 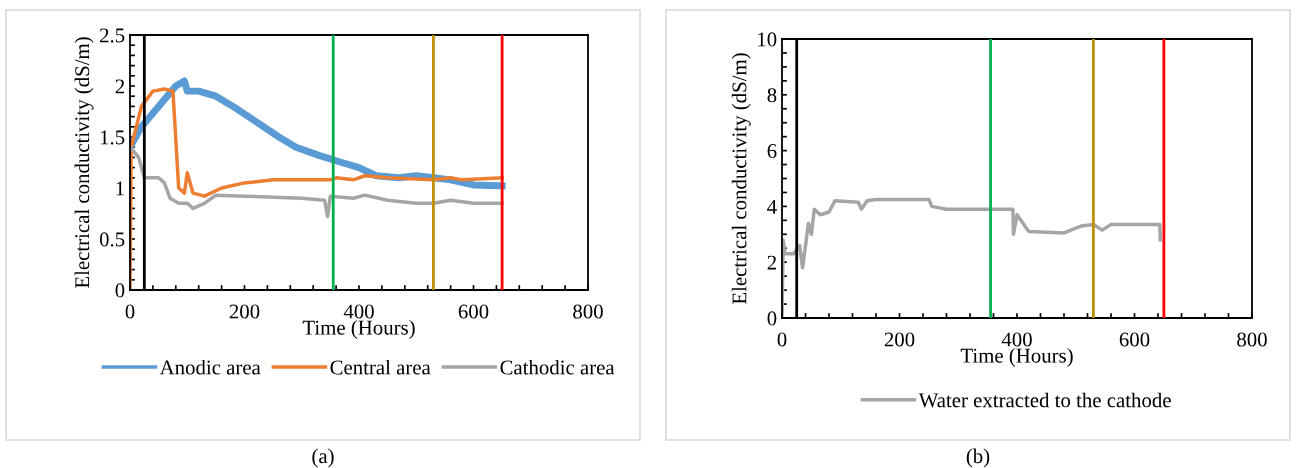 What do you see at coordinates (772, 151) in the screenshot?
I see `y-tick-label: 6` at bounding box center [772, 151].